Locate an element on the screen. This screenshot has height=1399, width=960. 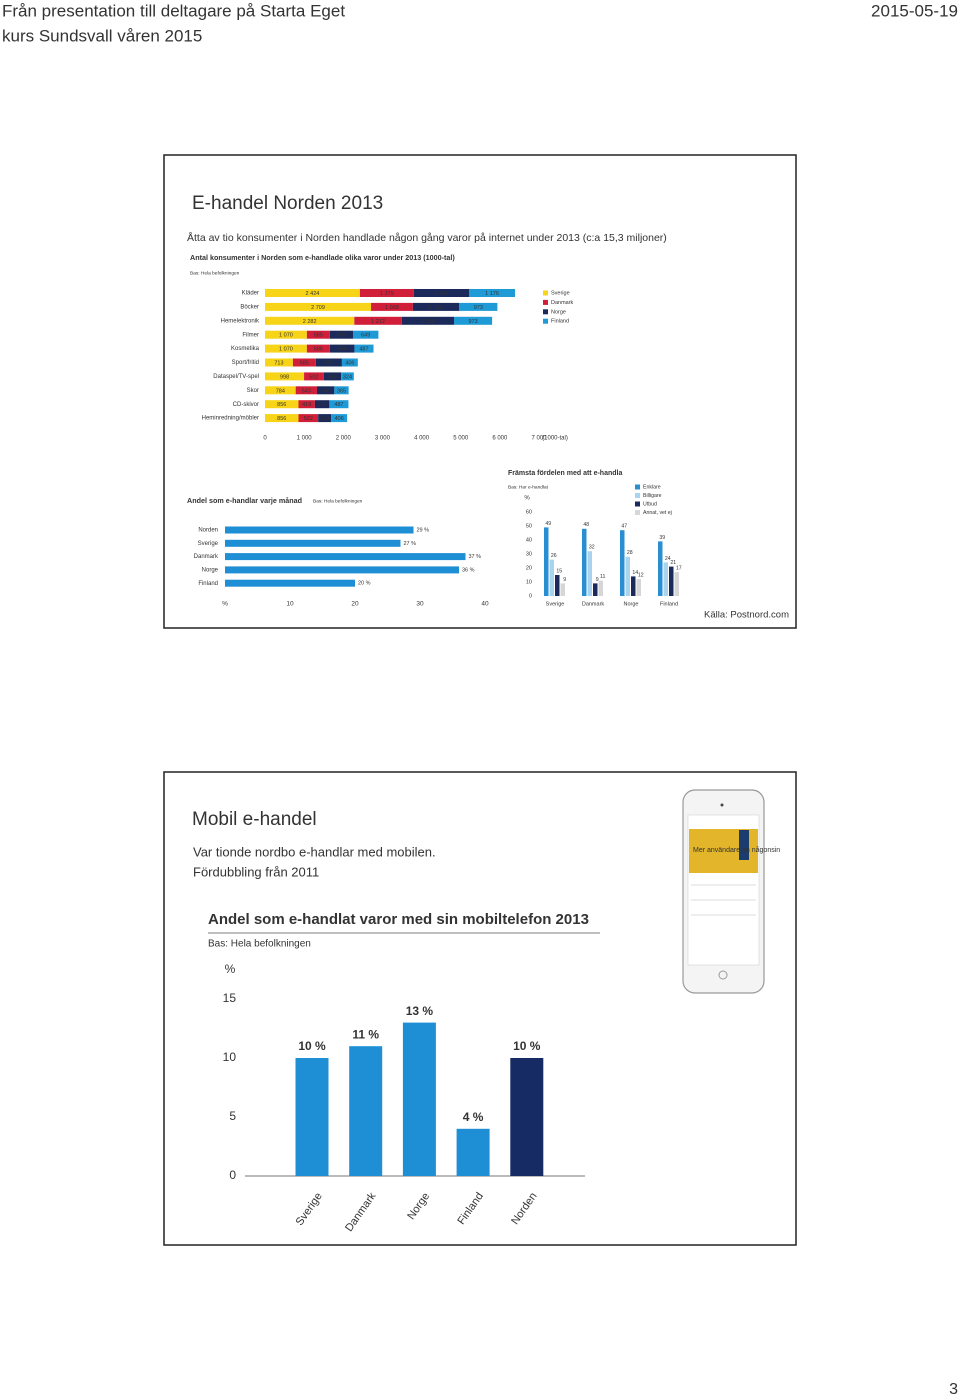
value-label: 713 is located at coordinates (278, 363).